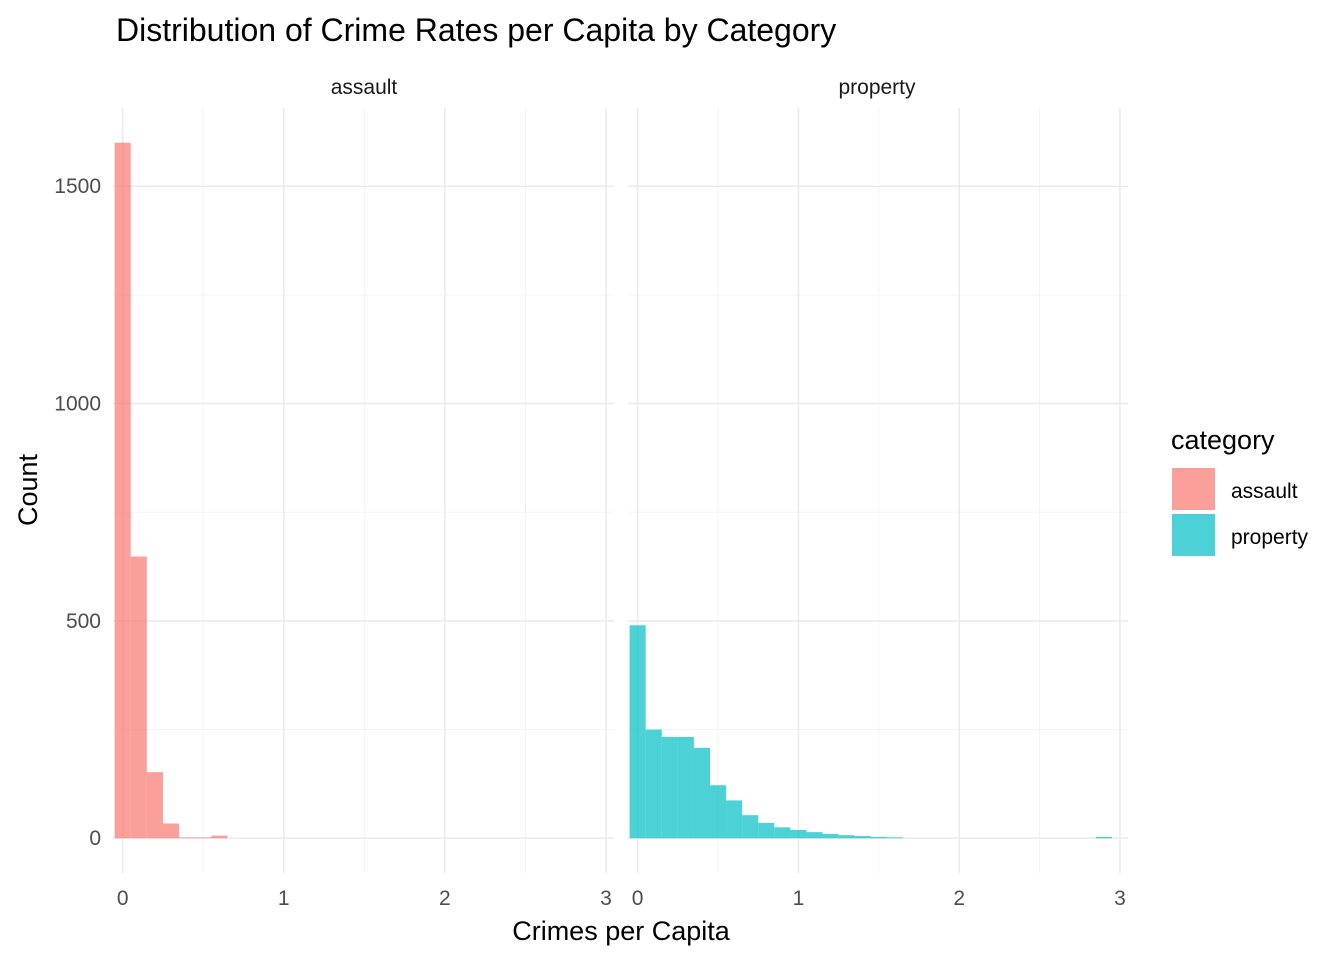 This screenshot has width=1344, height=960. I want to click on y-tick-label: 1000, so click(77, 404).